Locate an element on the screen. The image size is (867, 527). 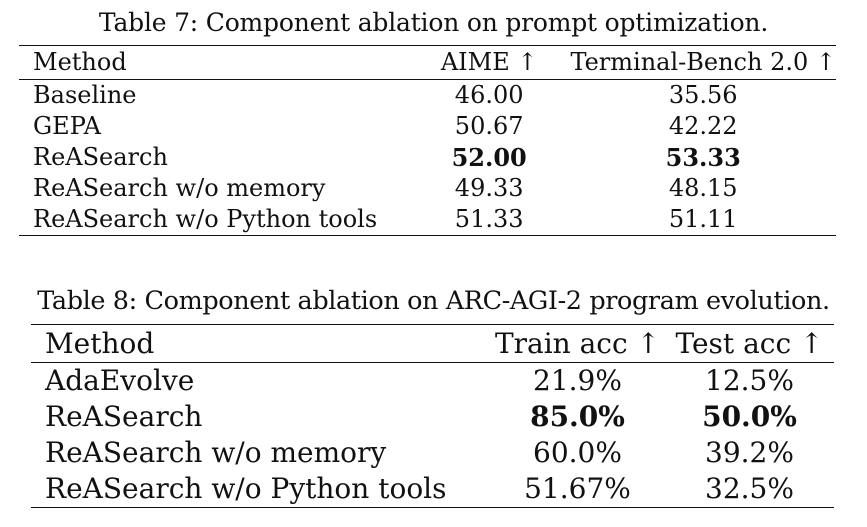
aime-cell-best: 52.00 is located at coordinates (489, 157).